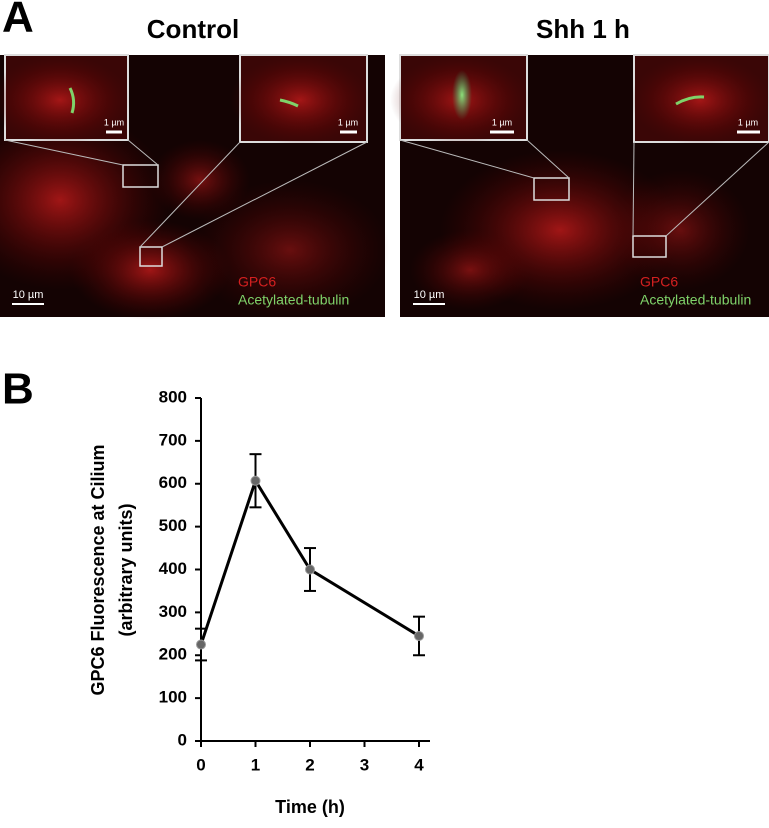 Image resolution: width=769 pixels, height=828 pixels. What do you see at coordinates (18, 389) in the screenshot?
I see `panel-label: B` at bounding box center [18, 389].